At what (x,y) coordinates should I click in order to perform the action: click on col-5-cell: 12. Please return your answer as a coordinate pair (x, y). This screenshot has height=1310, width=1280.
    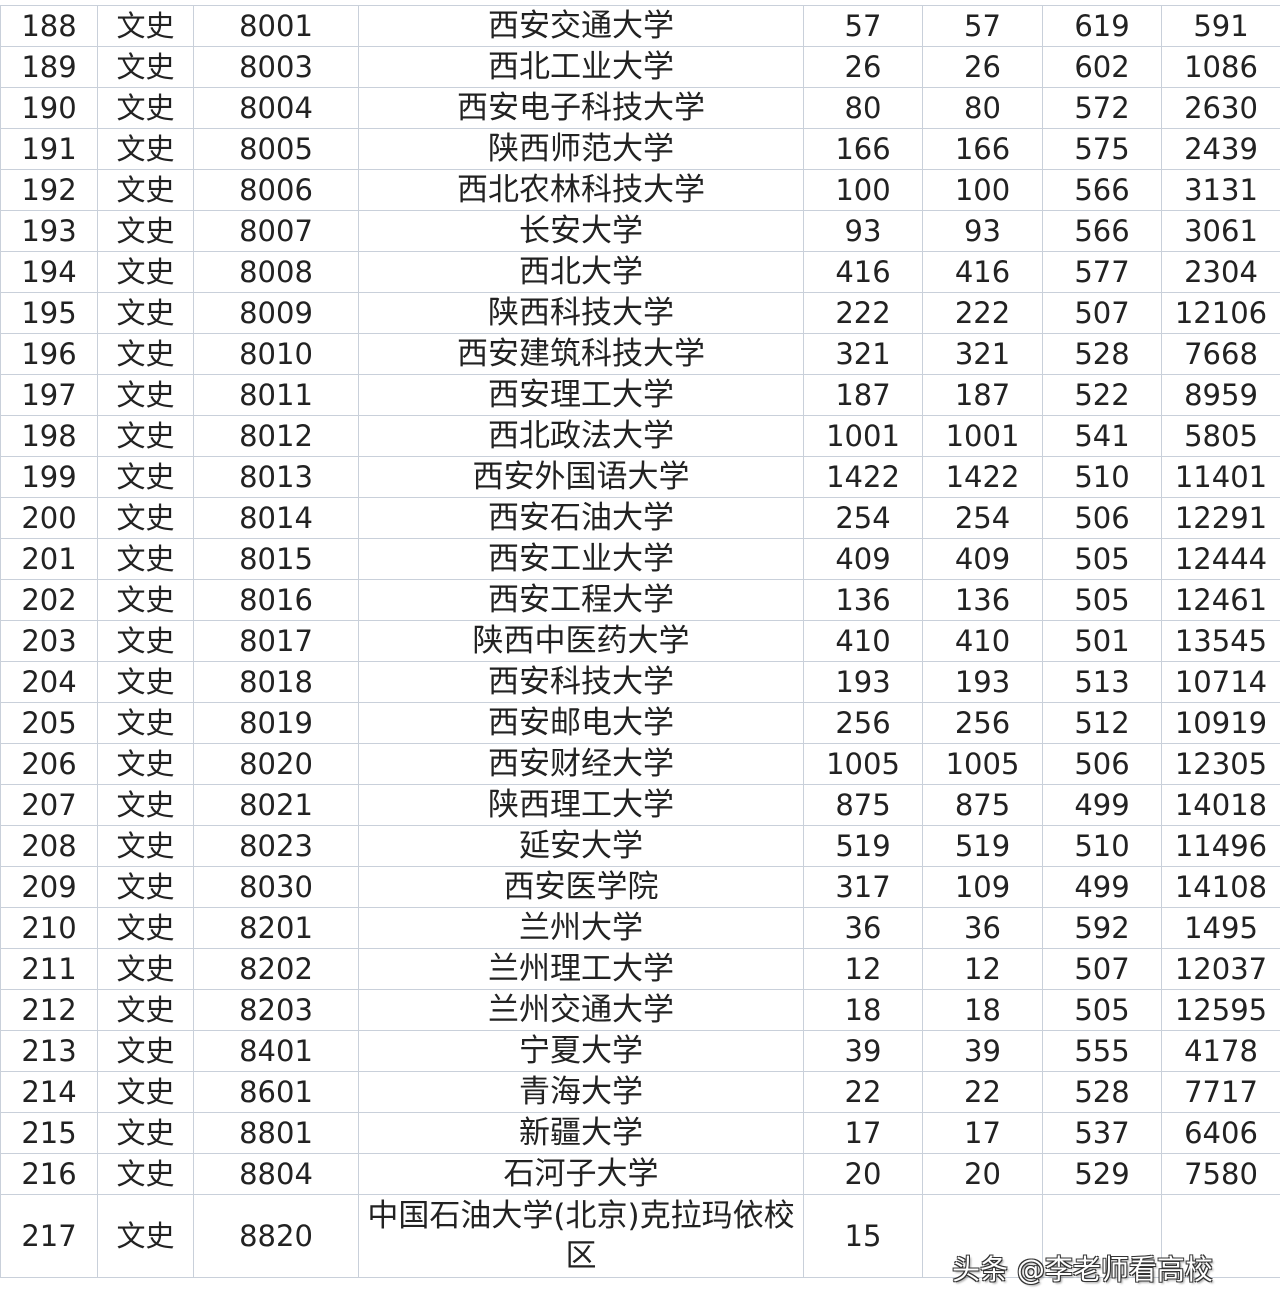
    Looking at the image, I should click on (863, 969).